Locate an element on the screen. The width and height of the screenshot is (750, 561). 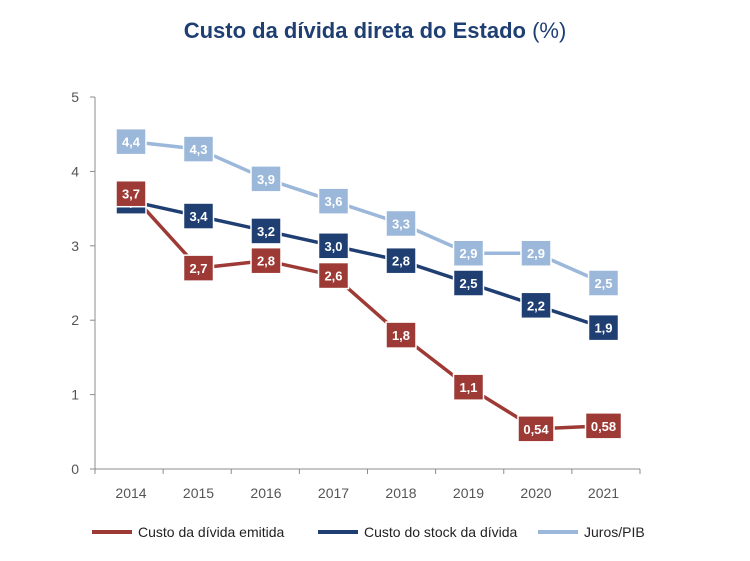
data-label: 3,0 is located at coordinates (333, 246).